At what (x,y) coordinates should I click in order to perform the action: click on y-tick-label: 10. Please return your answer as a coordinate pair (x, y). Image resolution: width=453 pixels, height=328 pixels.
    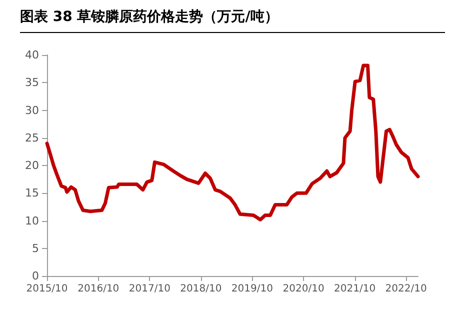
    Looking at the image, I should click on (32, 221).